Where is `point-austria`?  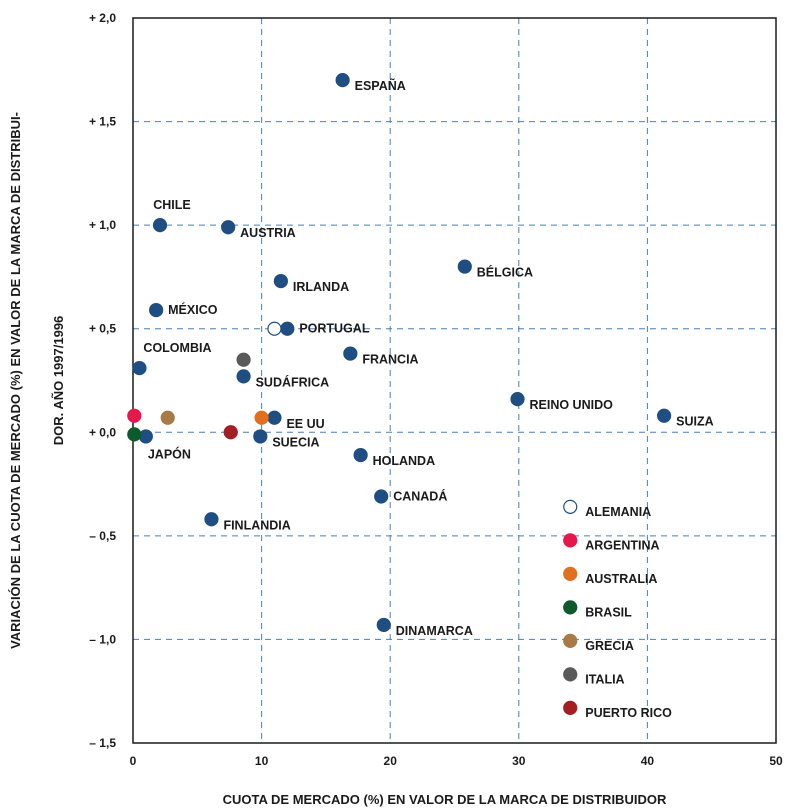 point-austria is located at coordinates (228, 227).